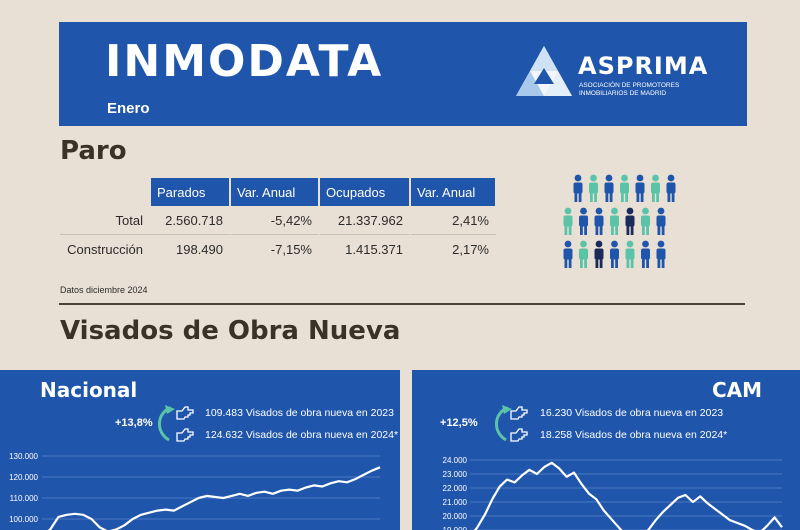 Image resolution: width=800 pixels, height=530 pixels. Describe the element at coordinates (454, 249) in the screenshot. I see `cell-value: 2,17%` at that location.